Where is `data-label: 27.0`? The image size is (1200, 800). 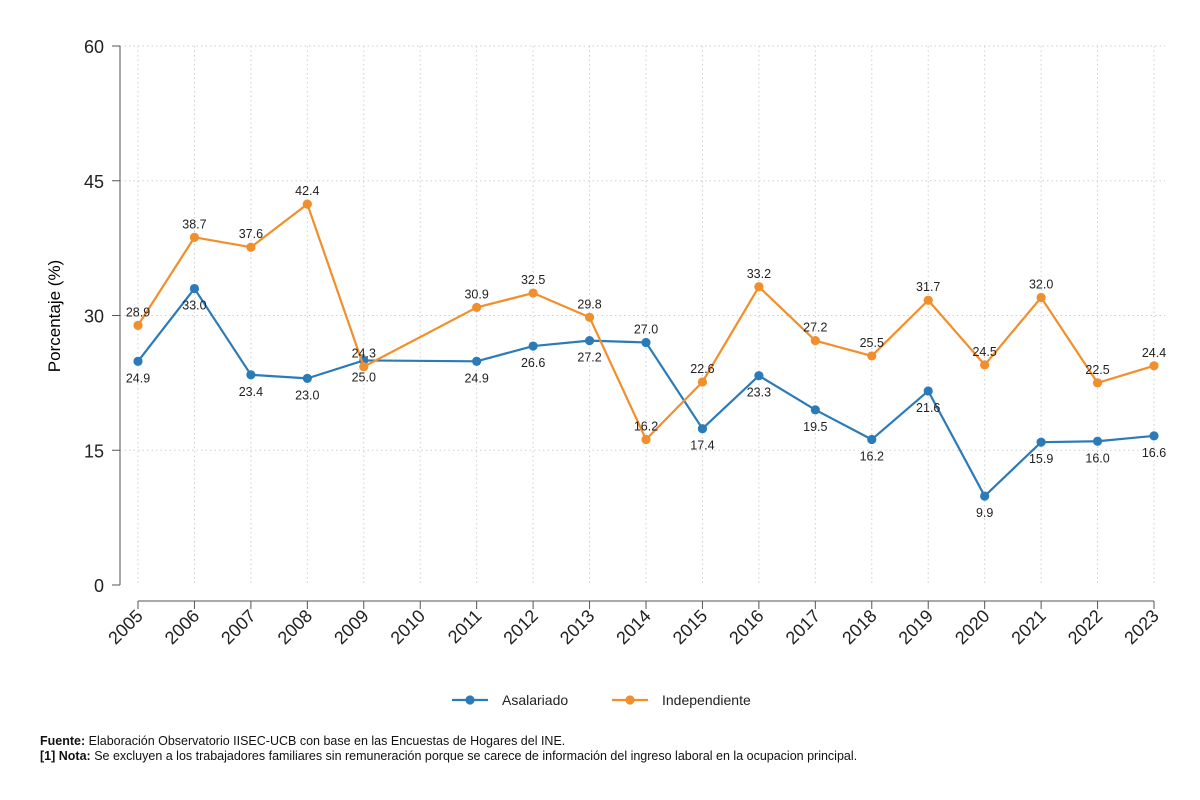
data-label: 27.0 is located at coordinates (646, 329).